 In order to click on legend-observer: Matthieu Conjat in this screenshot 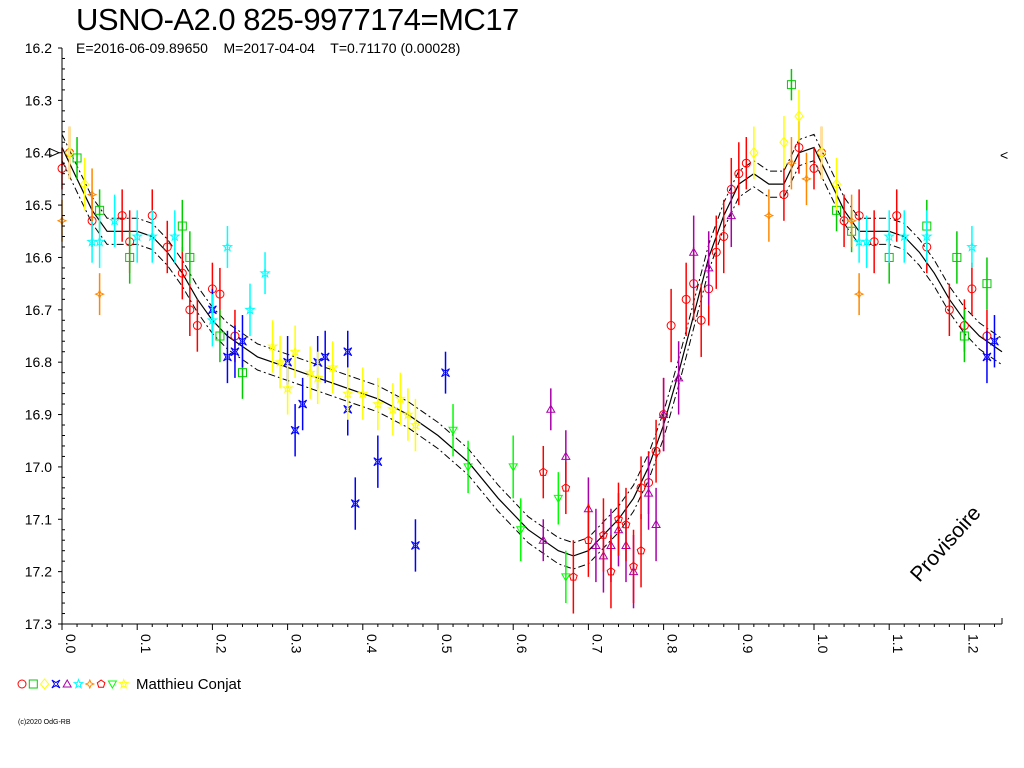, I will do `click(189, 684)`.